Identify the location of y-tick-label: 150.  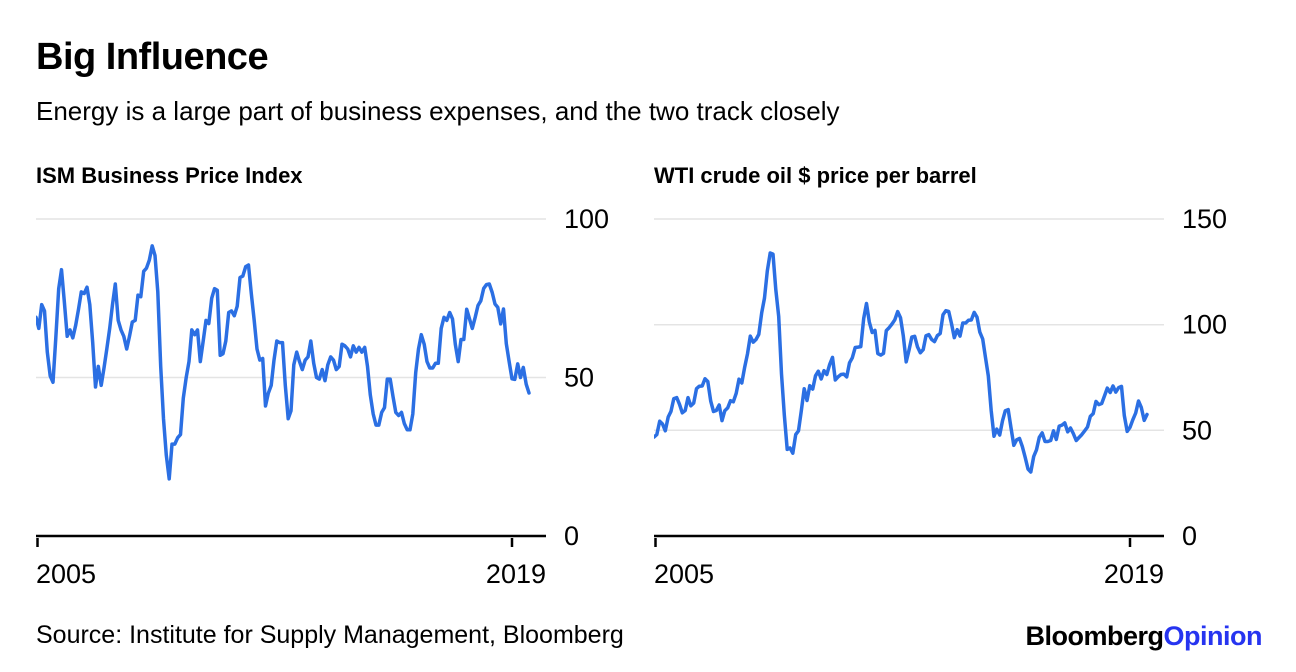
(1204, 219).